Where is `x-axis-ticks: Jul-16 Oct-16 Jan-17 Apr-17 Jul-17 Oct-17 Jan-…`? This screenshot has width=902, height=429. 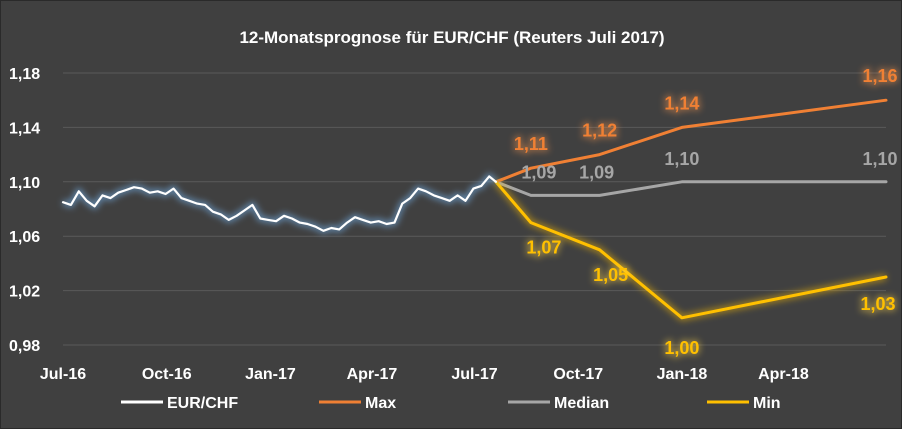 x-axis-ticks: Jul-16 Oct-16 Jan-17 Apr-17 Jul-17 Oct-17 Jan-… is located at coordinates (424, 374).